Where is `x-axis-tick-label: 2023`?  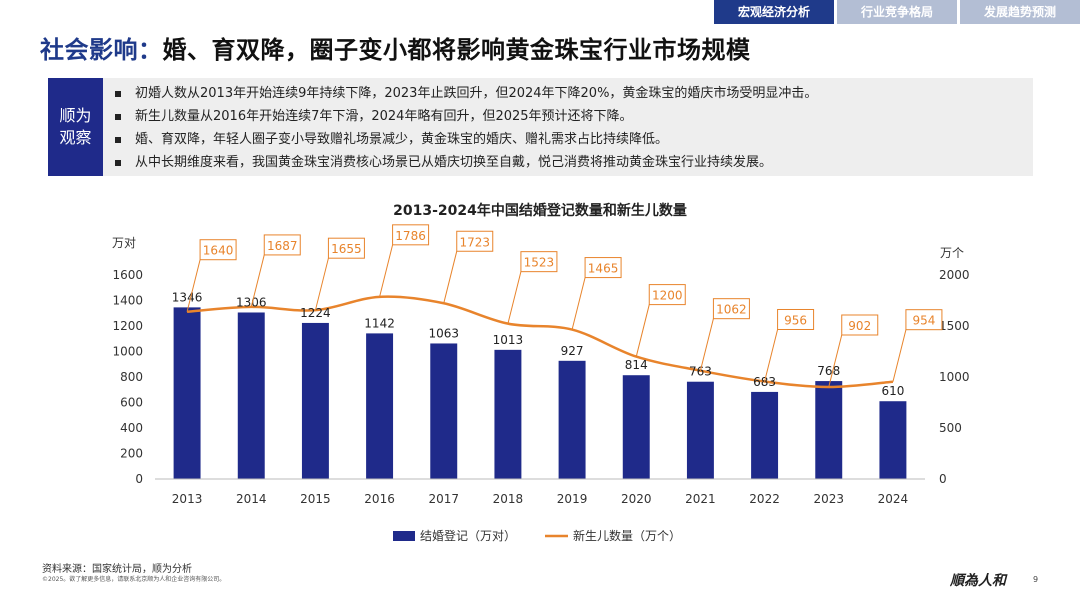
x-axis-tick-label: 2023 is located at coordinates (828, 499).